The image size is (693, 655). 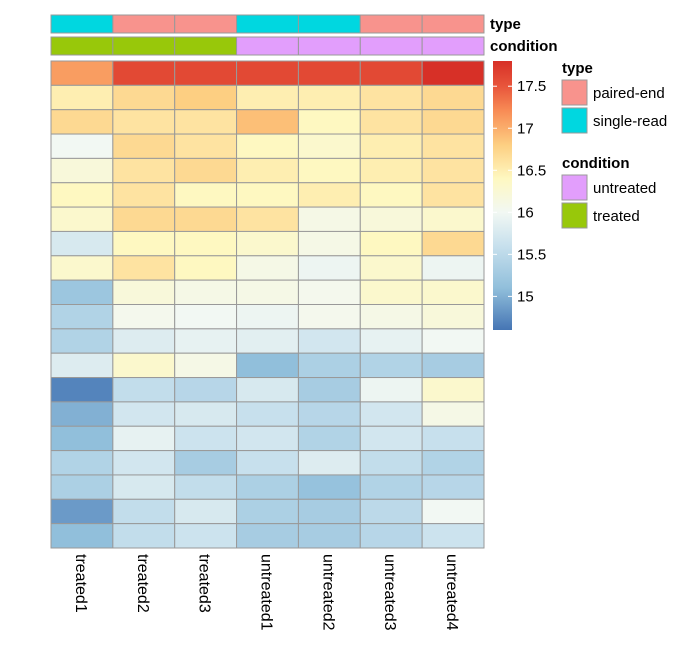 What do you see at coordinates (525, 212) in the screenshot?
I see `color-scale-tick-label: 16` at bounding box center [525, 212].